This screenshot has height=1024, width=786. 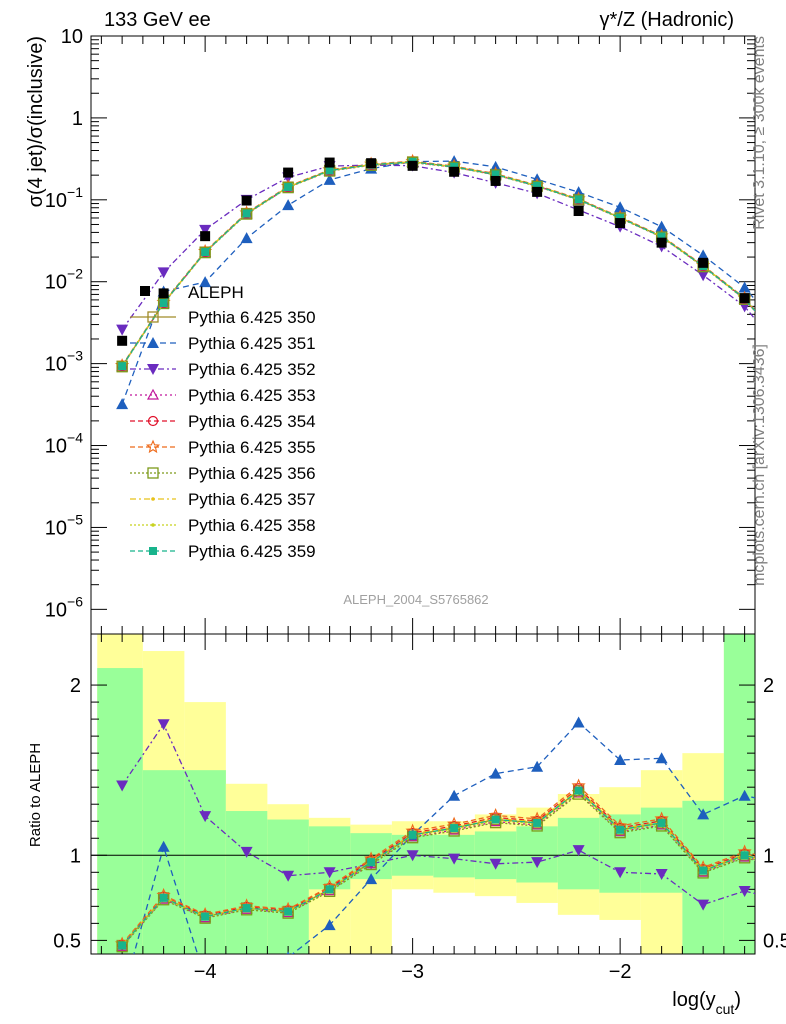 What do you see at coordinates (667, 20) in the screenshot?
I see `process-label: γ*/Z (Hadronic)` at bounding box center [667, 20].